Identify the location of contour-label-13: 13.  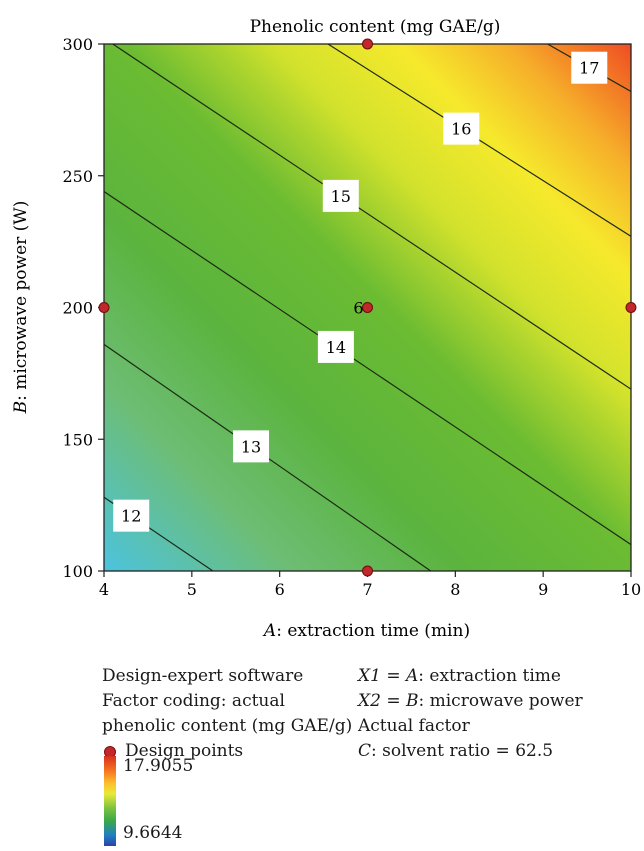
(251, 446).